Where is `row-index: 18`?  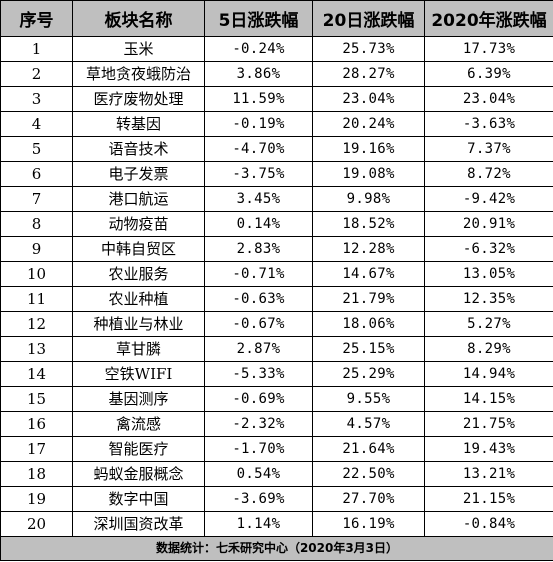 row-index: 18 is located at coordinates (36, 474).